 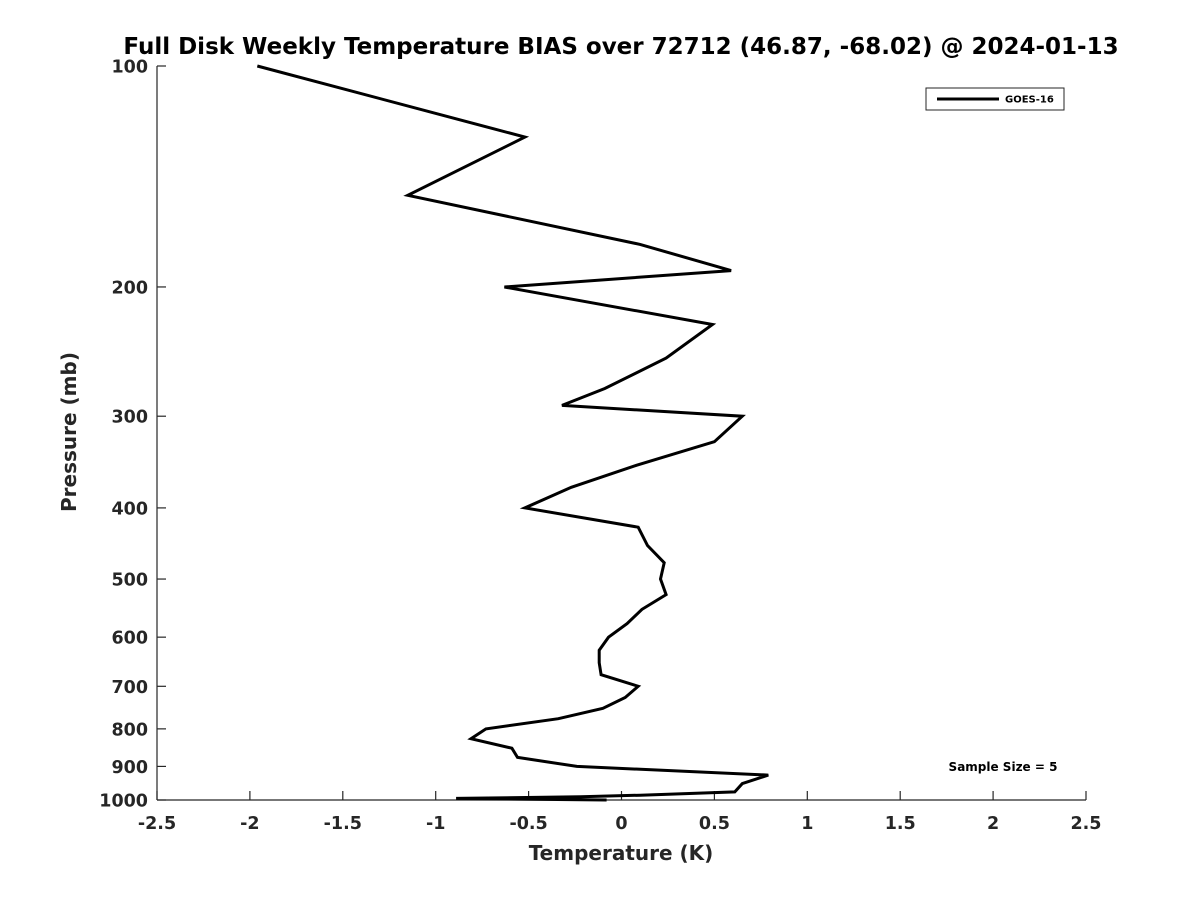 What do you see at coordinates (129, 288) in the screenshot?
I see `y-tick-label: 200` at bounding box center [129, 288].